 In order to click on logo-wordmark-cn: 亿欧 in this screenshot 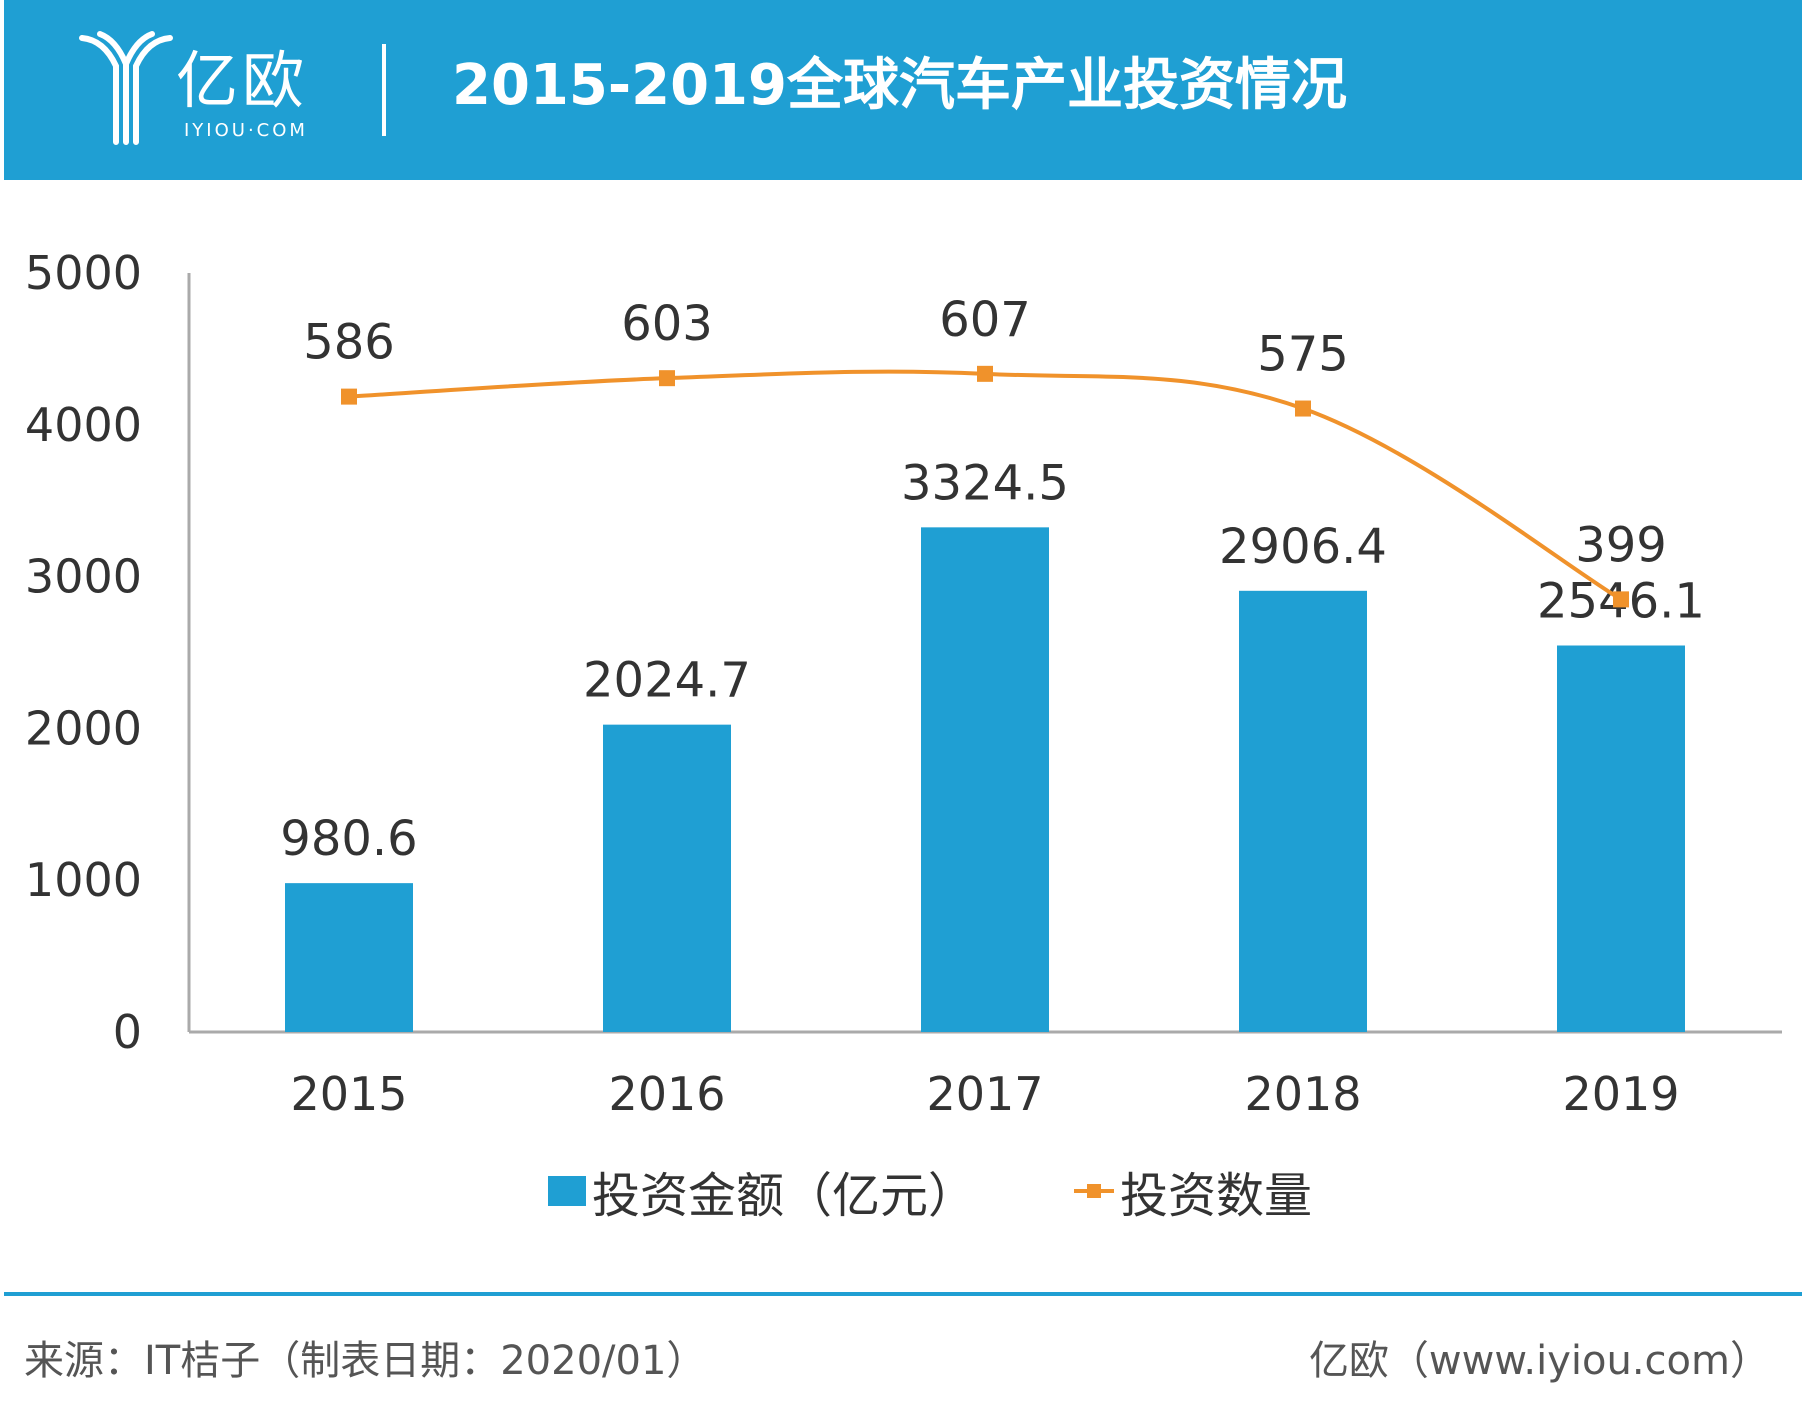, I will do `click(242, 80)`.